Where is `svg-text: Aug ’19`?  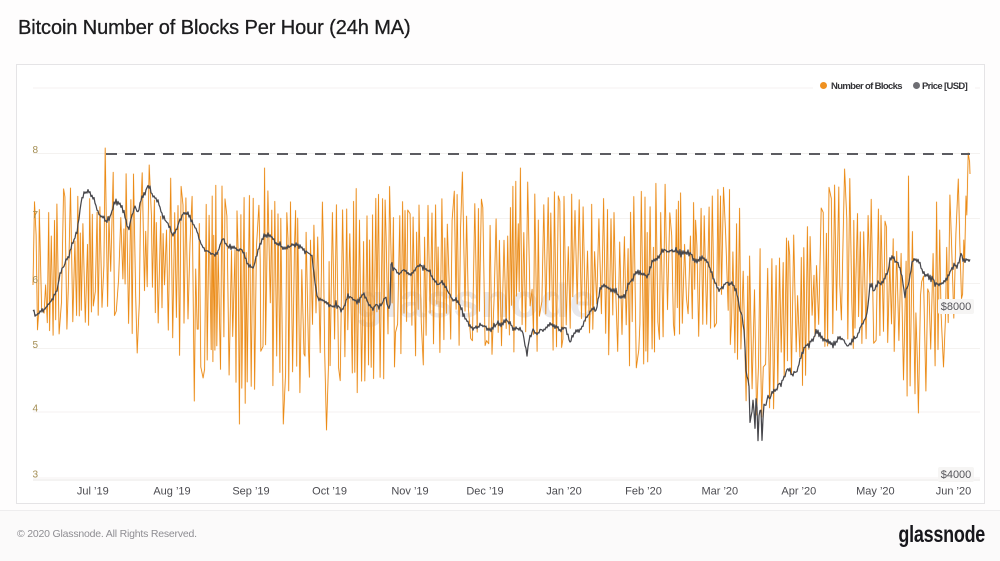 svg-text: Aug ’19 is located at coordinates (171, 492).